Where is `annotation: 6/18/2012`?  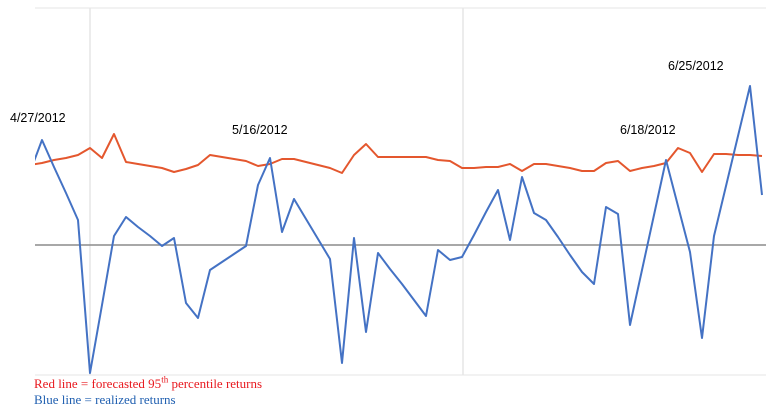
annotation: 6/18/2012 is located at coordinates (648, 130).